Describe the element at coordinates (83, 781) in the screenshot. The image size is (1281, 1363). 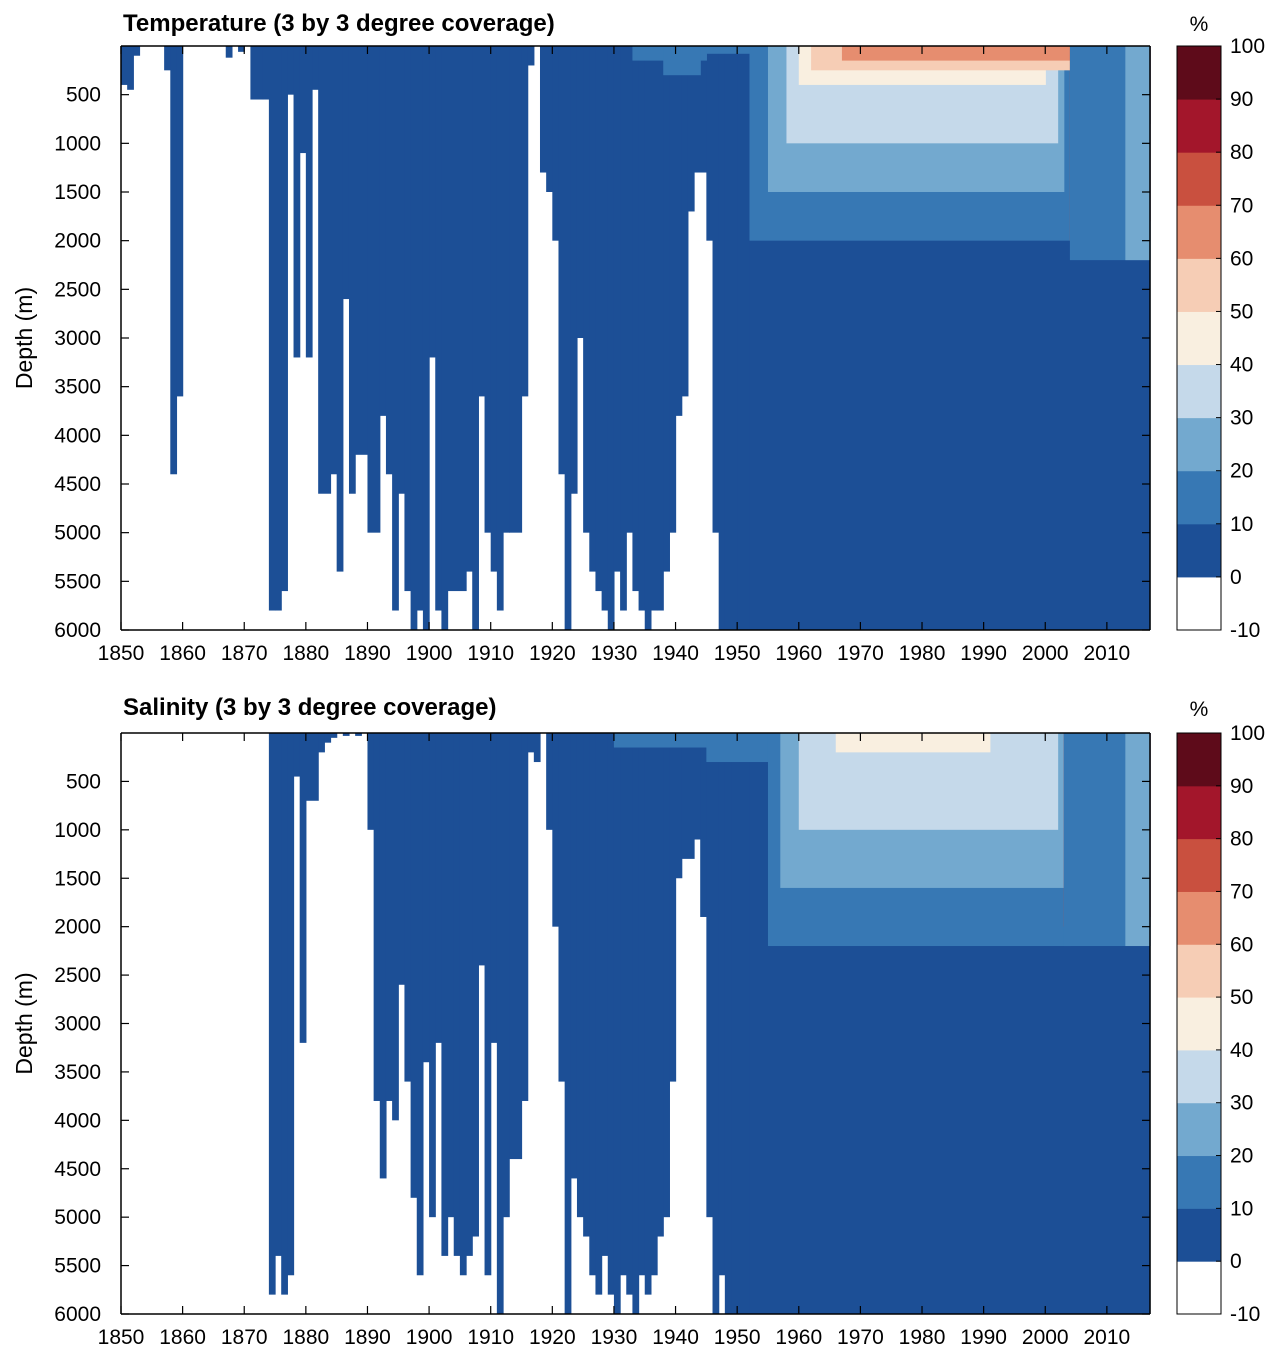
I see `y-tick-label: 500` at that location.